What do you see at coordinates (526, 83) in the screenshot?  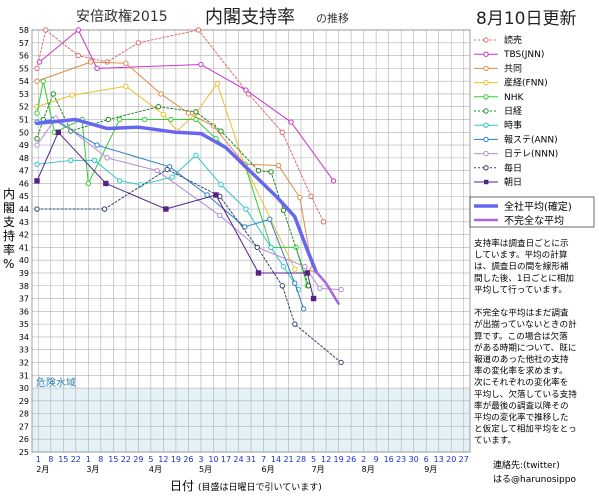 I see `legend-label: 産経(FNN)` at bounding box center [526, 83].